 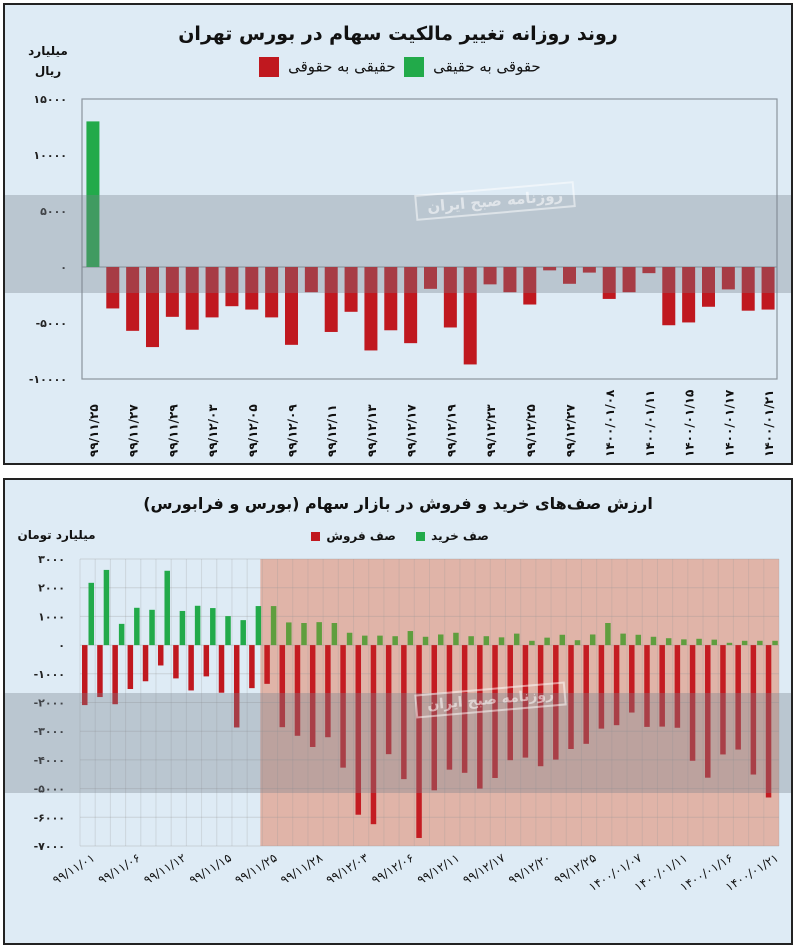 I want to click on y-tick-label: ۱۵۰۰۰, so click(x=50, y=99).